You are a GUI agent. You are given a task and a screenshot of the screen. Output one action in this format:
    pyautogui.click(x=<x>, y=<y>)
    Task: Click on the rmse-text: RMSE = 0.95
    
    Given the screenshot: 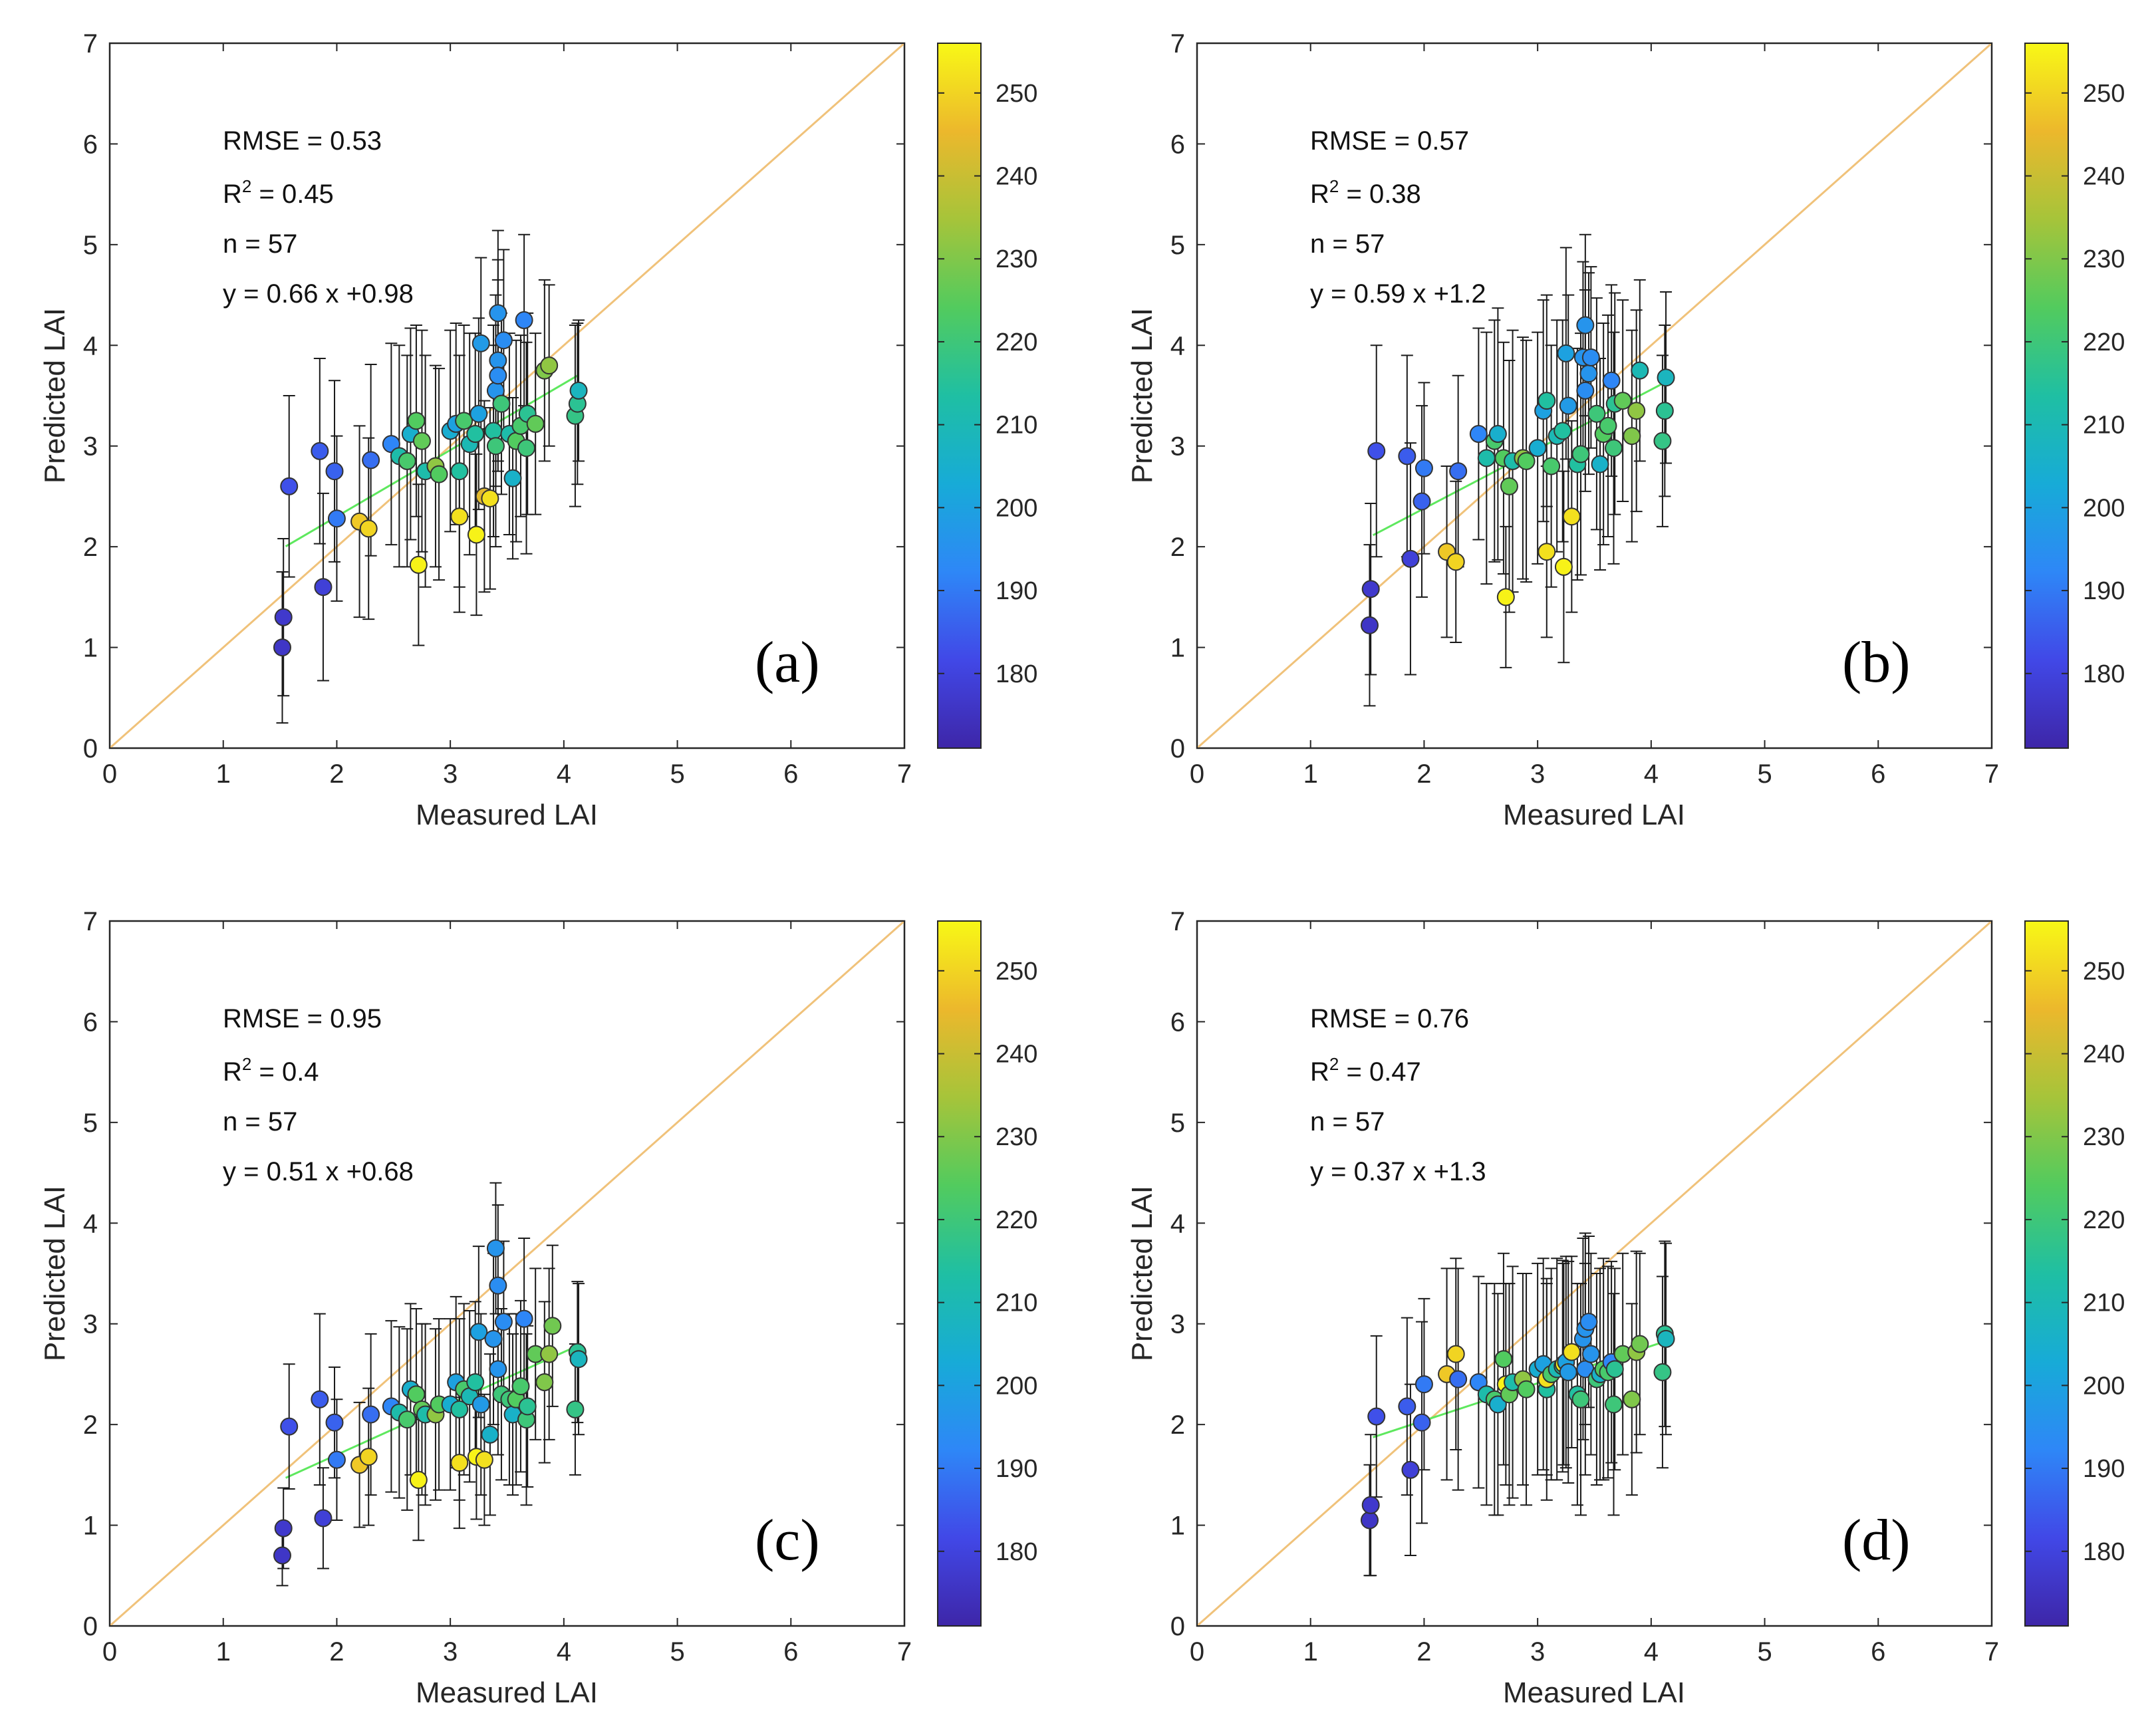 What is the action you would take?
    pyautogui.click(x=302, y=1018)
    